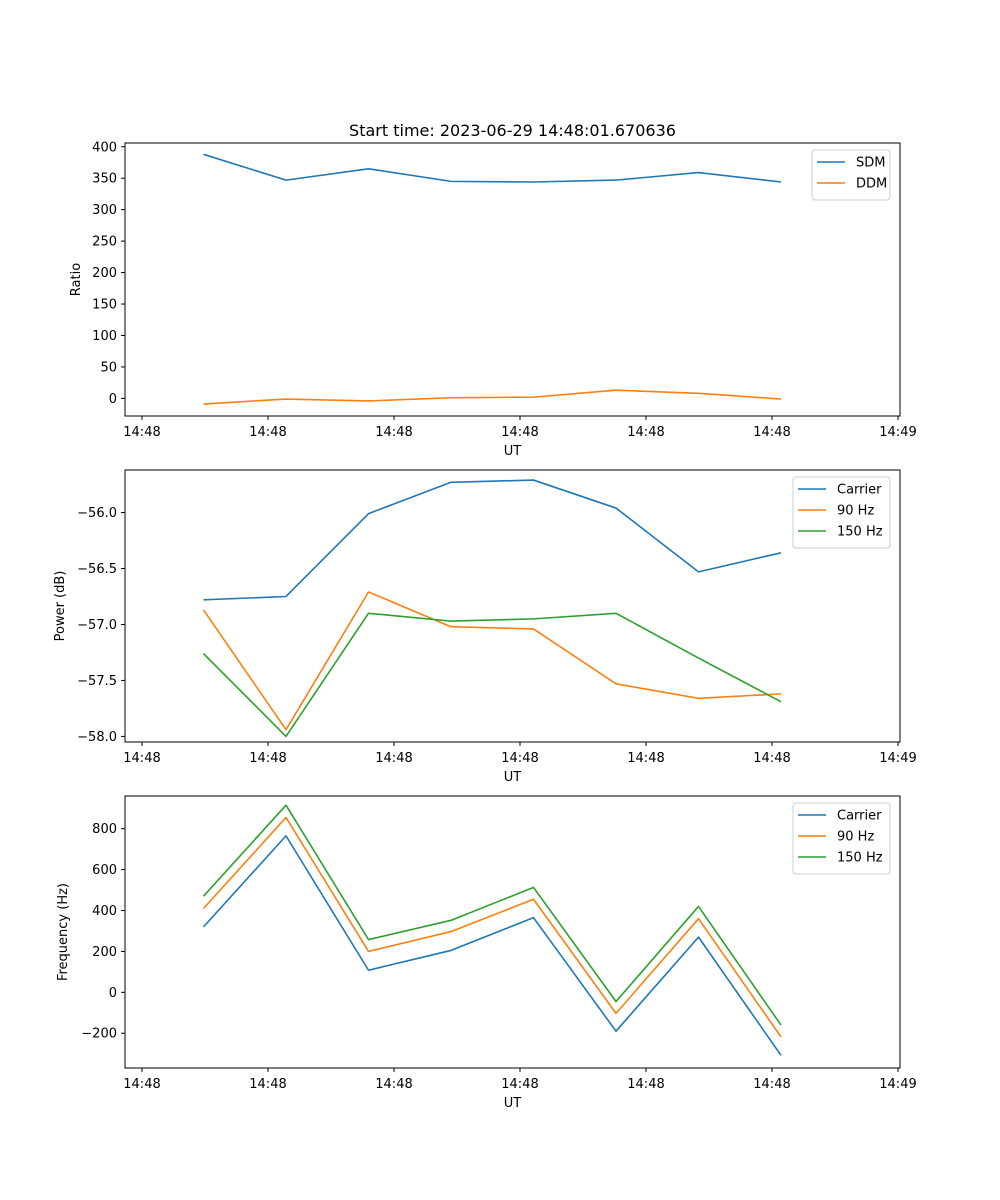  What do you see at coordinates (513, 1103) in the screenshot?
I see `frequency-x-axis-label: UT` at bounding box center [513, 1103].